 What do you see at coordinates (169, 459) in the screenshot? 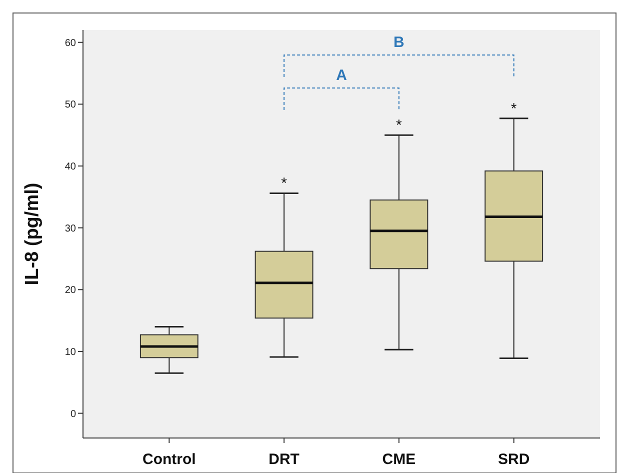
I see `x-tick-label: Control` at bounding box center [169, 459].